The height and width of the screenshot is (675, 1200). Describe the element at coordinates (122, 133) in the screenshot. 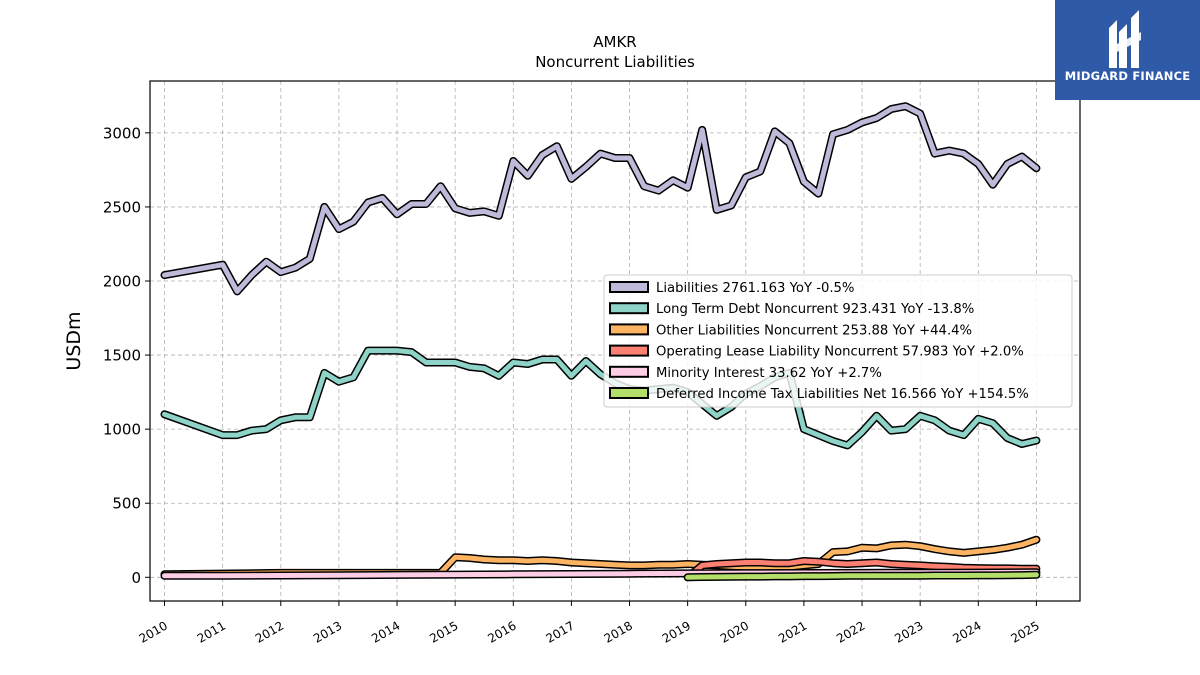

I see `y-tick-label: 3000` at that location.